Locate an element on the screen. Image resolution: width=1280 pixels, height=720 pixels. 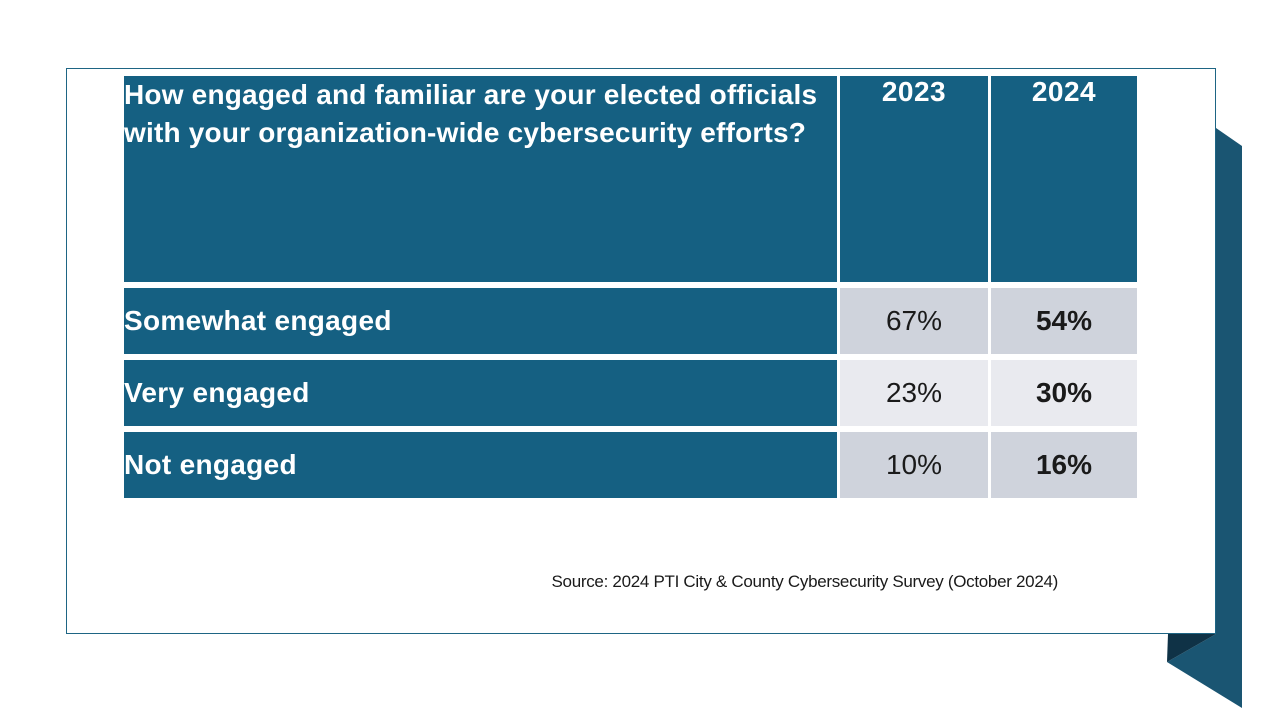
value-very-engaged-2024: 30% is located at coordinates (1064, 393).